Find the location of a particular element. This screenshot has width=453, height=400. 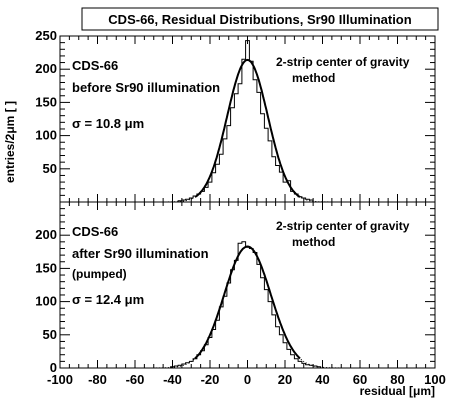

bottom-method-line2: method is located at coordinates (313, 242).